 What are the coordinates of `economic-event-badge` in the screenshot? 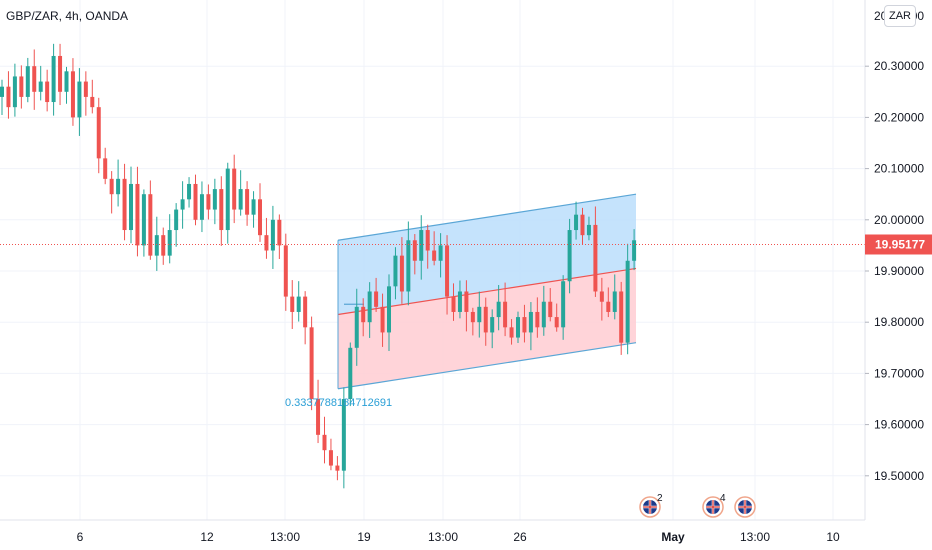 It's located at (745, 507).